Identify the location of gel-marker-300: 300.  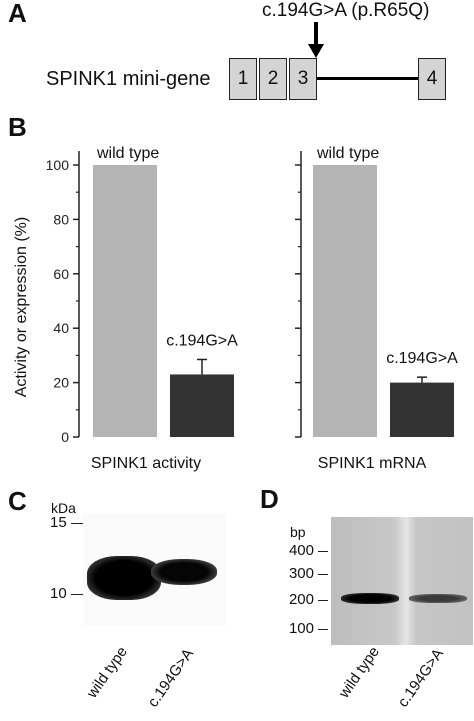
(301, 573).